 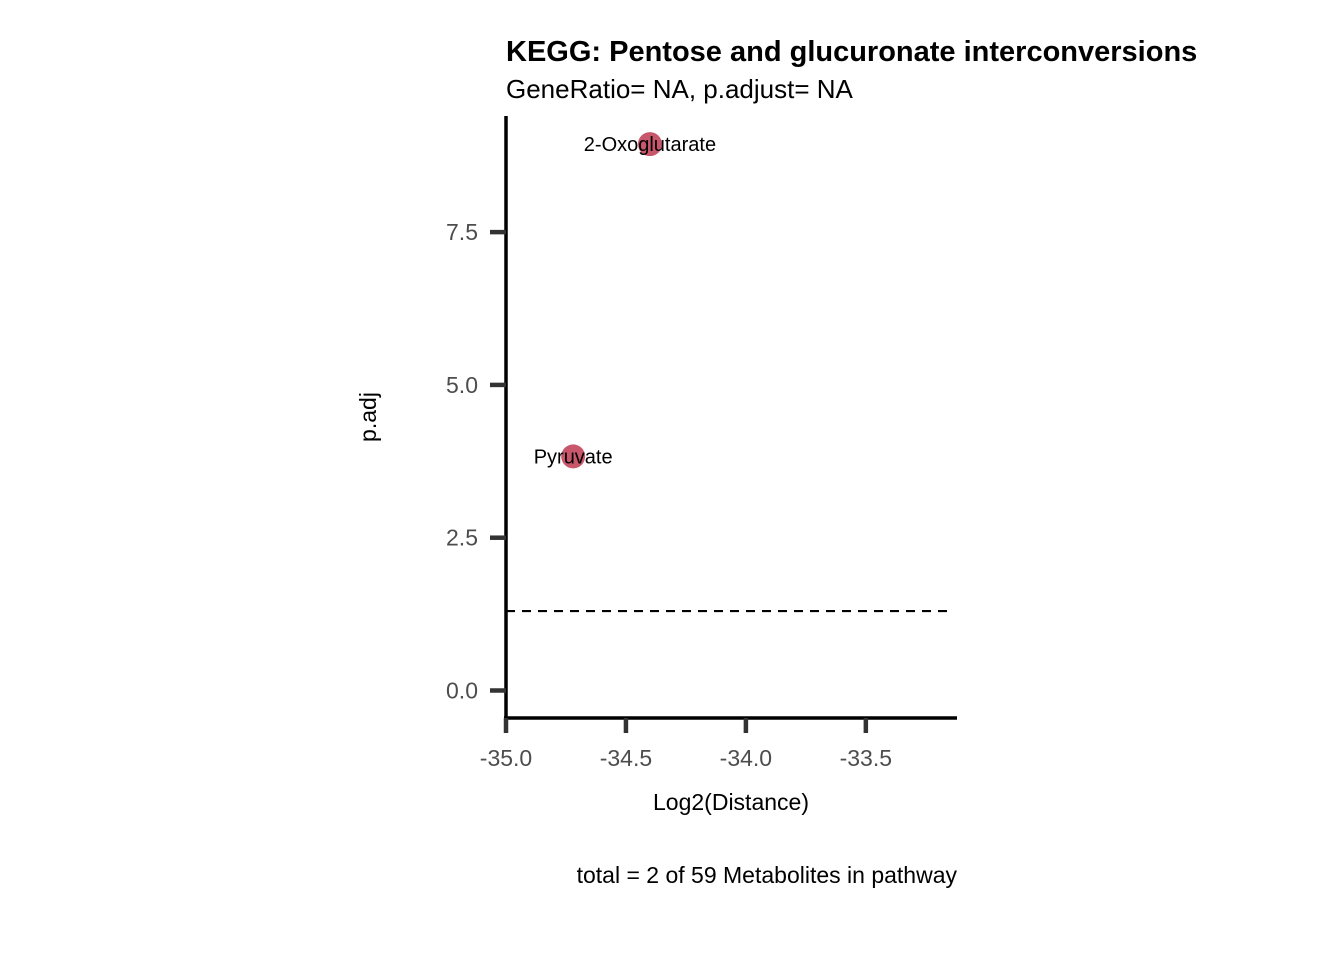 I want to click on x-tick-label: -34.0, so click(x=746, y=758).